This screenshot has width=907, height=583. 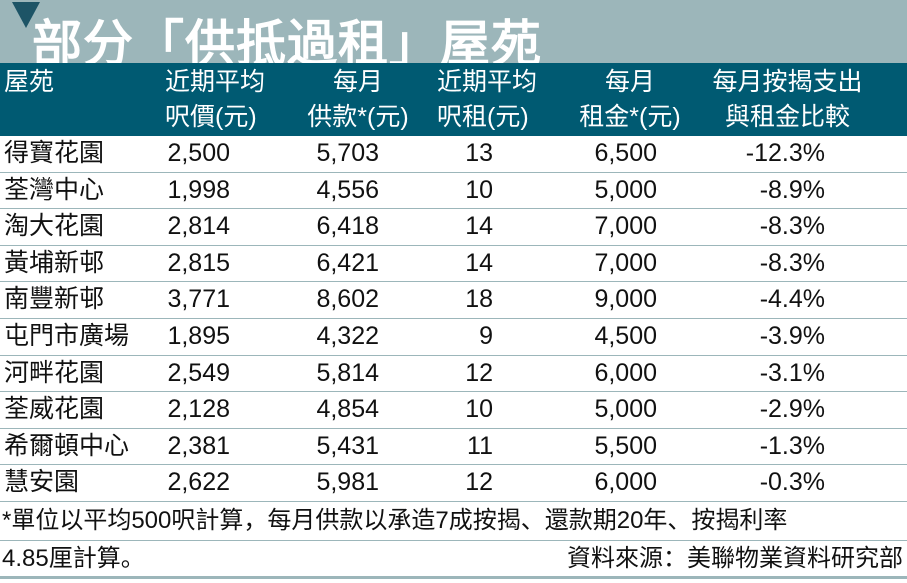 What do you see at coordinates (54, 262) in the screenshot?
I see `cell-estate: 黃埔新邨` at bounding box center [54, 262].